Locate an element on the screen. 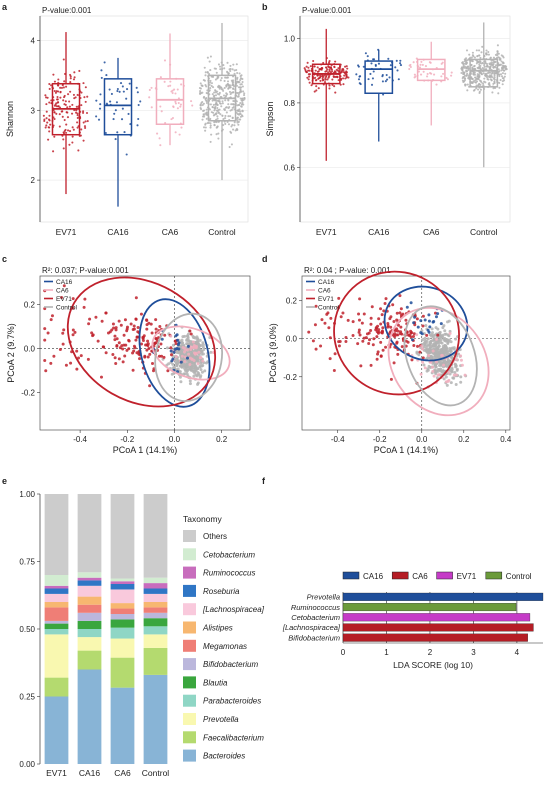 This screenshot has height=787, width=545. x-tick-label: EV71 is located at coordinates (66, 232).